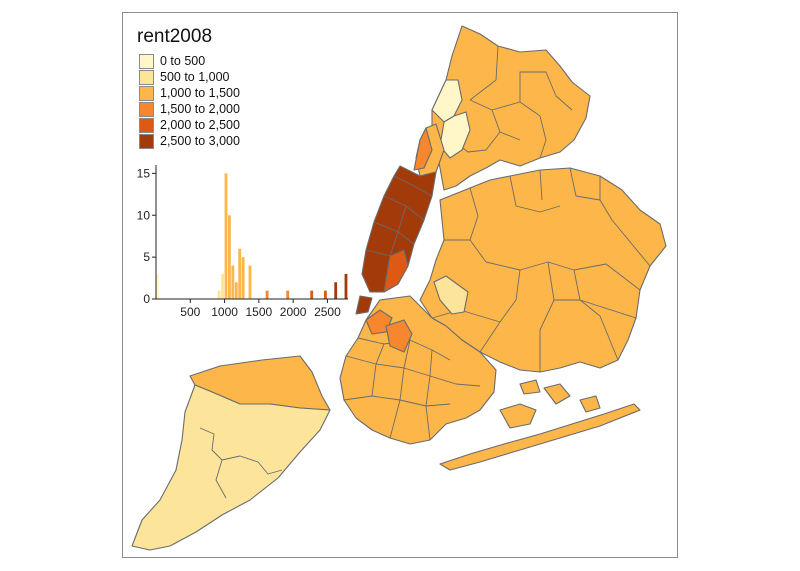 This screenshot has width=800, height=571. What do you see at coordinates (200, 109) in the screenshot?
I see `legend-label: 1,500 to 2,000` at bounding box center [200, 109].